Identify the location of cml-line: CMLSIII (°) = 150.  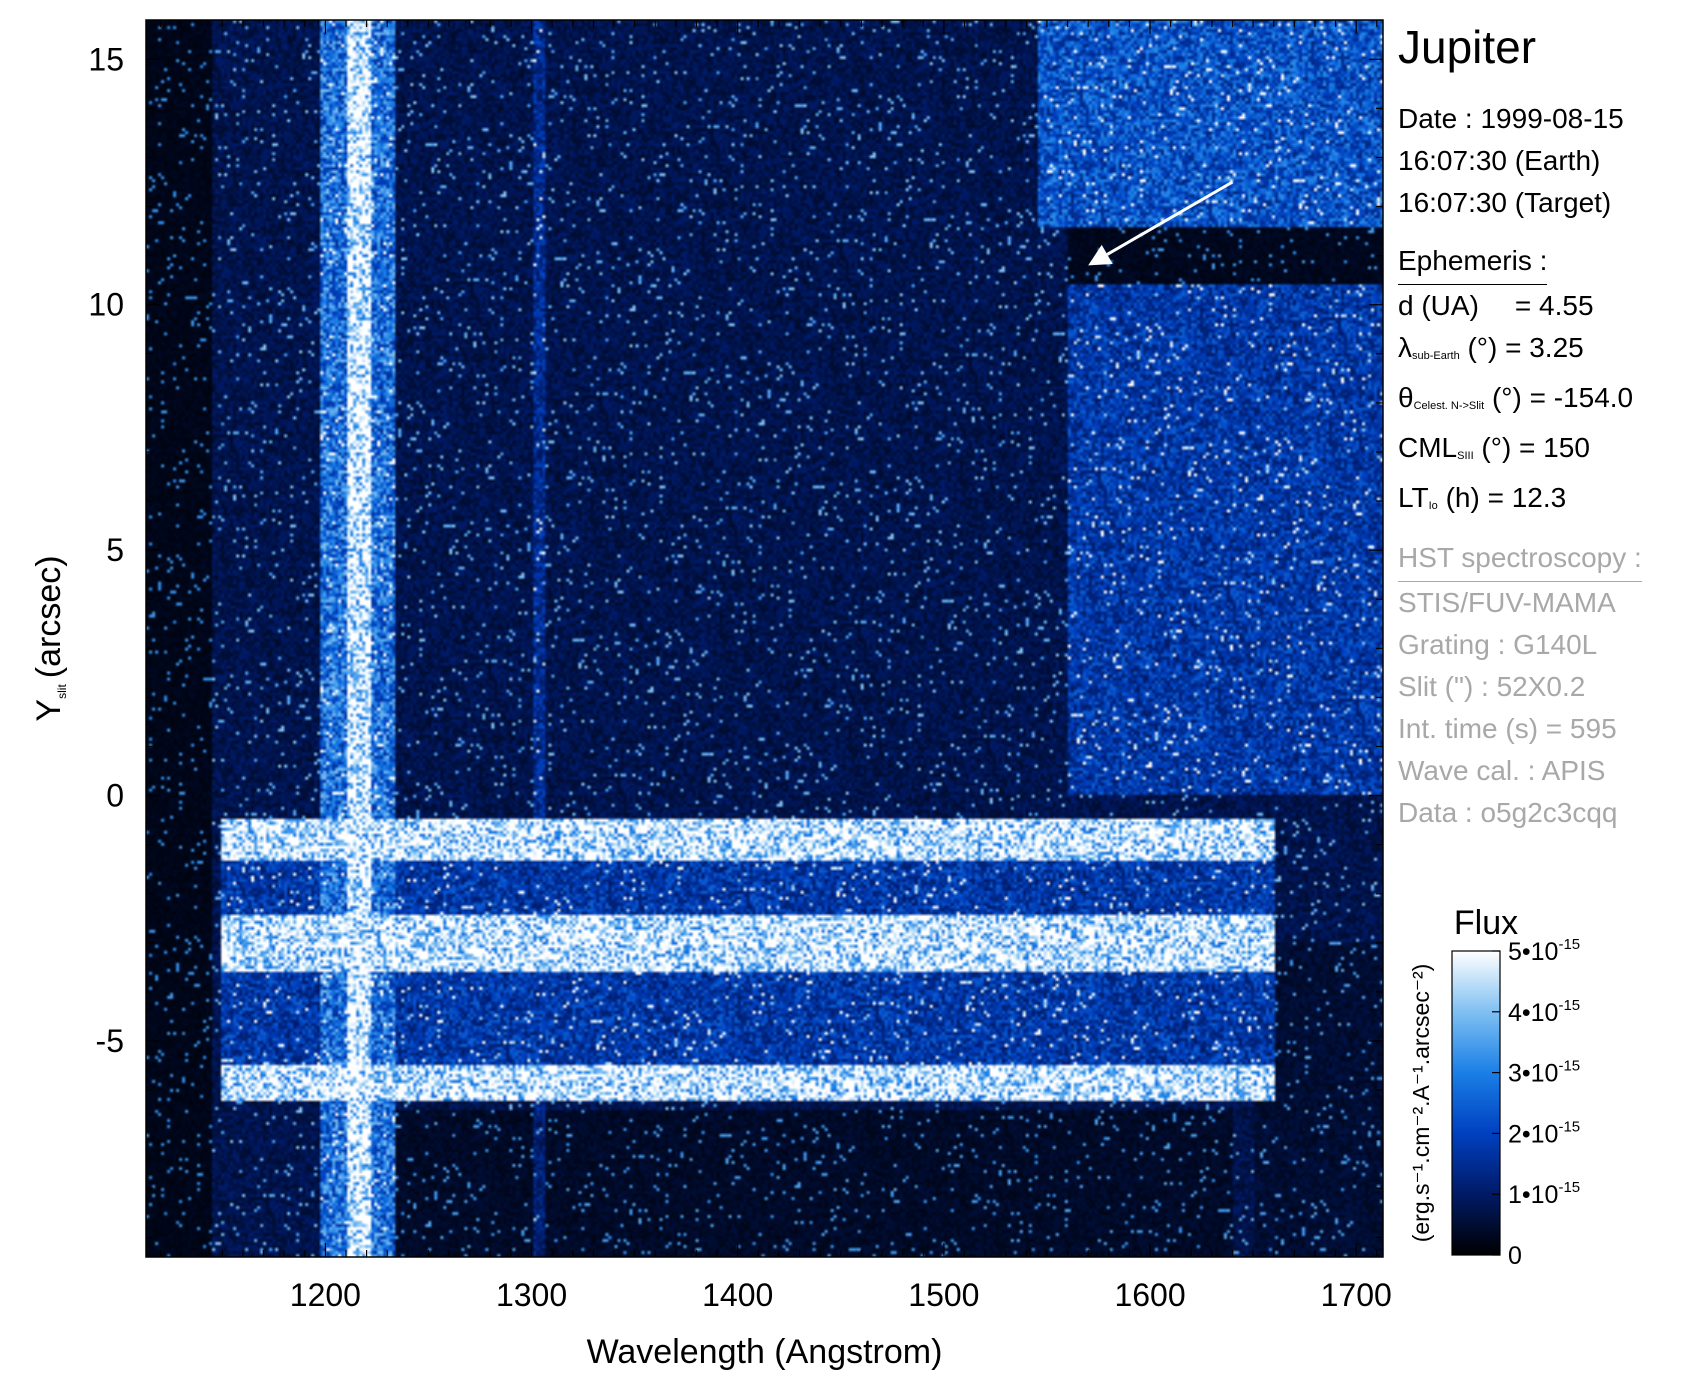
(1515, 452).